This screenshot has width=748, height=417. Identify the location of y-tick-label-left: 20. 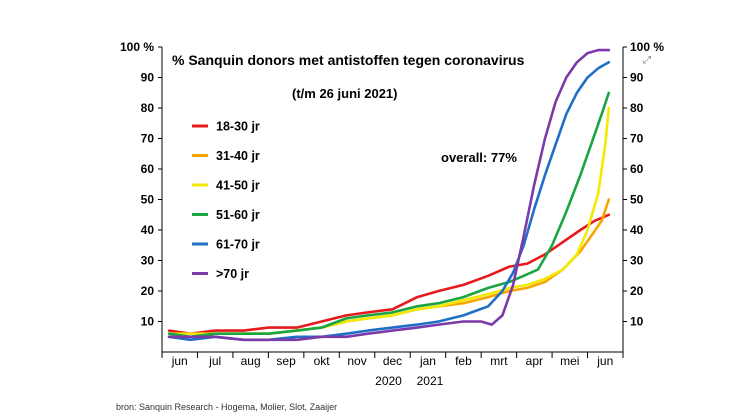
(148, 291).